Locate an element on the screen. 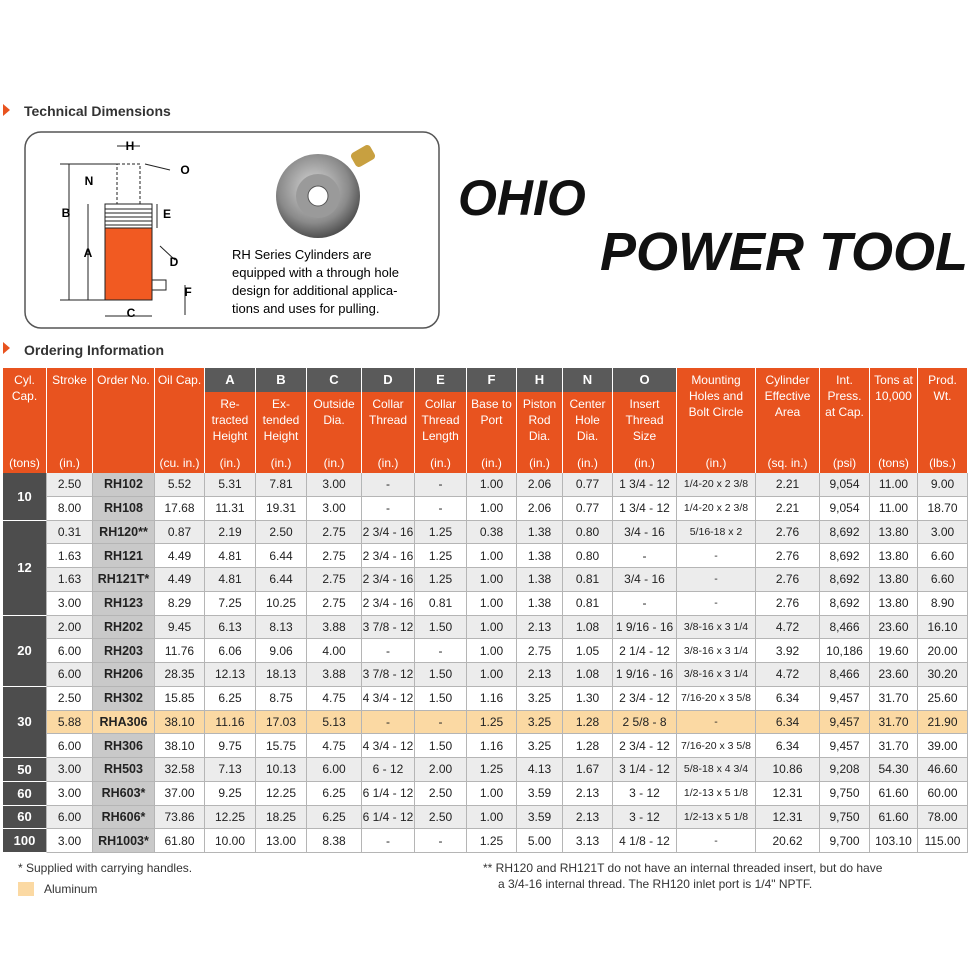 Image resolution: width=970 pixels, height=971 pixels. table-cell: 2.76 is located at coordinates (788, 603).